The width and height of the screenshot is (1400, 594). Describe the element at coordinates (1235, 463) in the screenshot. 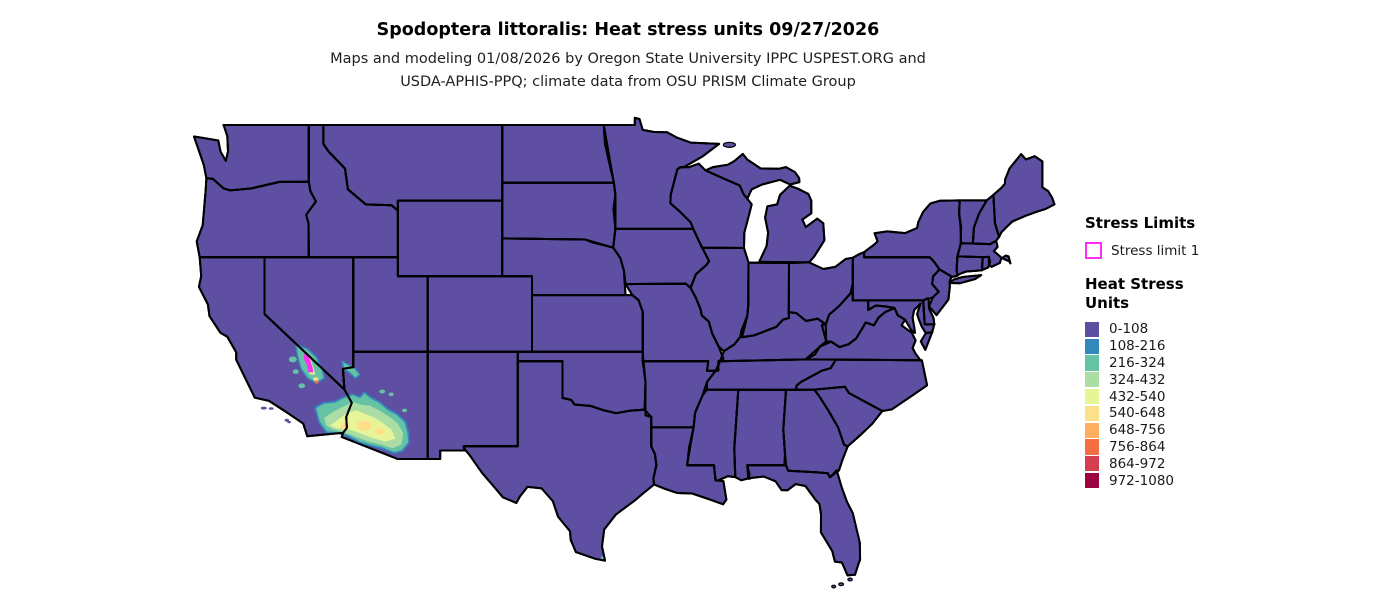

I see `legend-item: 864-972` at that location.